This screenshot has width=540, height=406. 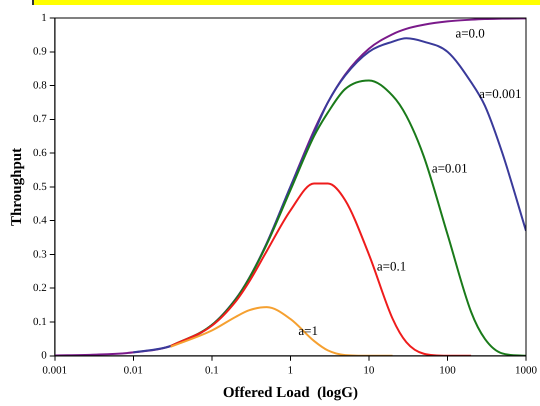 What do you see at coordinates (40, 254) in the screenshot?
I see `y-tick-label: 0.3` at bounding box center [40, 254].